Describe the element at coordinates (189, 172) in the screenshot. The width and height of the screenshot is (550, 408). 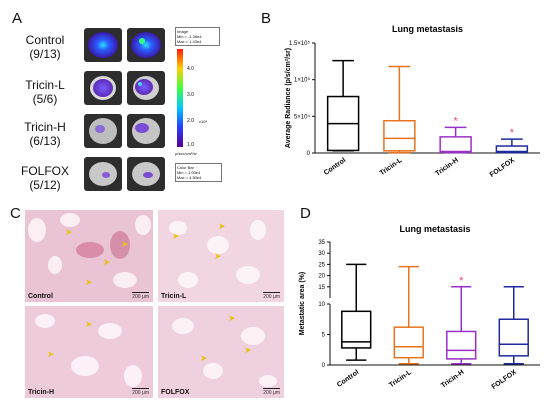
I see `colorbar-info-min: Min = 1.00e4` at that location.